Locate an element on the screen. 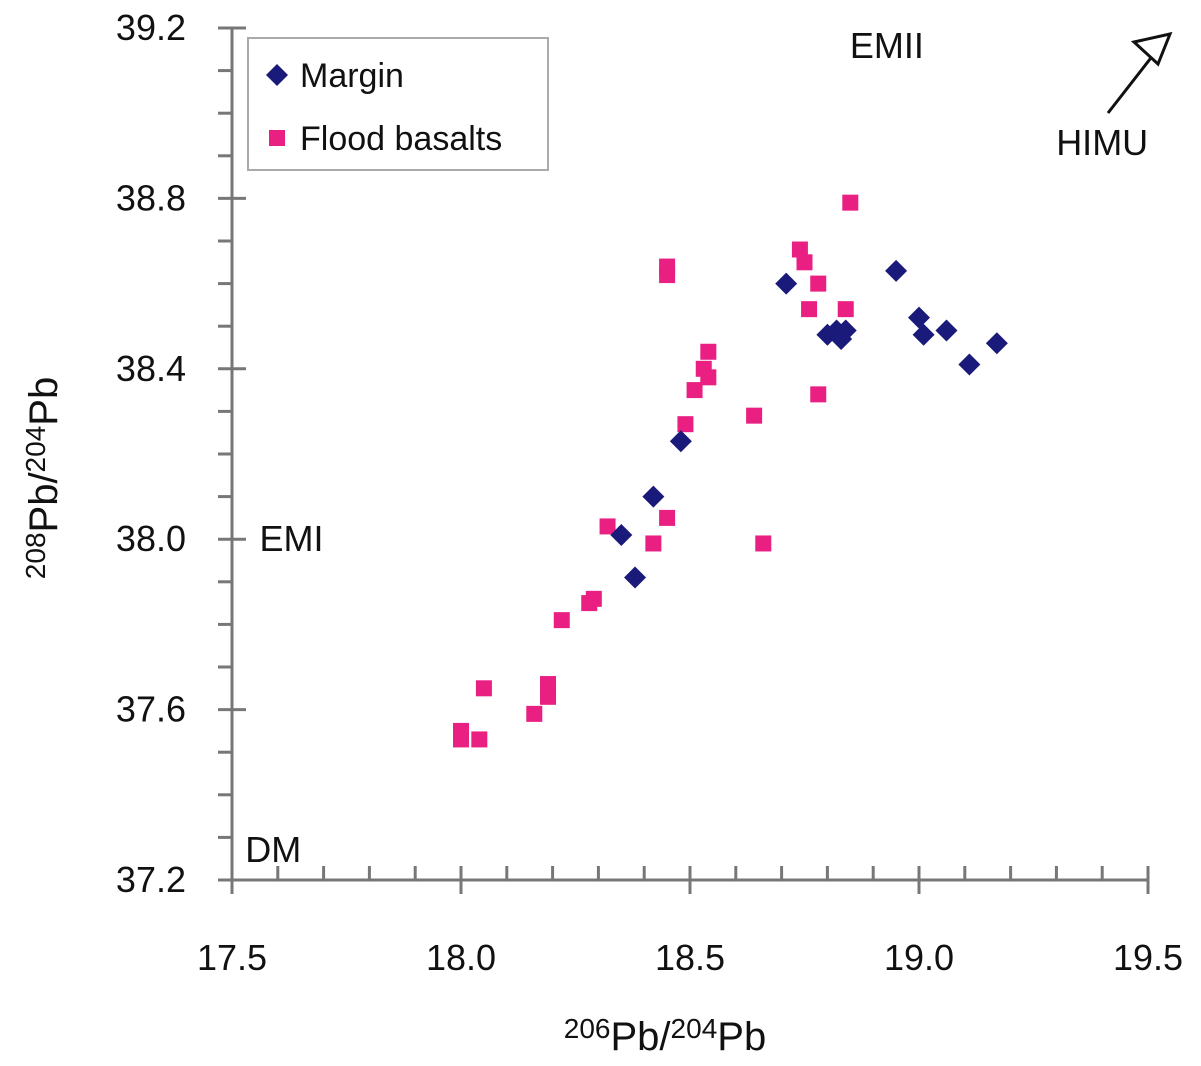  annotation-emi: EMI is located at coordinates (292, 538).